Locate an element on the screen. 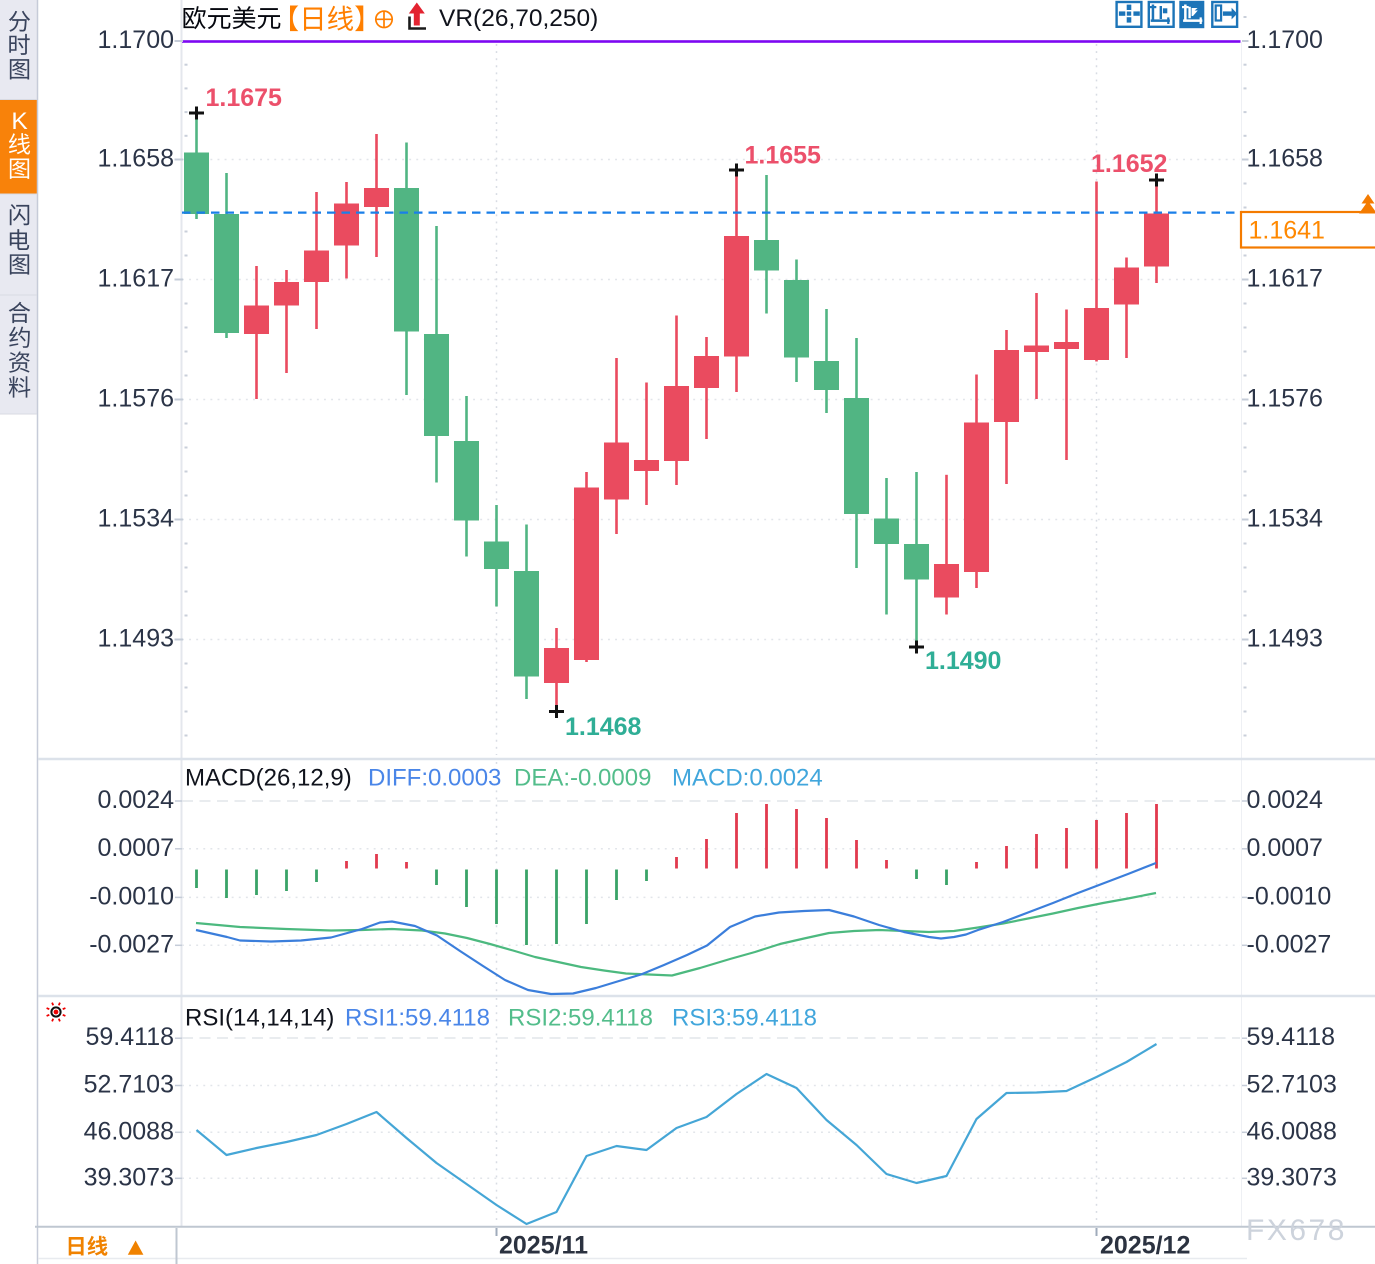  svg-text: 2025/12 is located at coordinates (1145, 1246).